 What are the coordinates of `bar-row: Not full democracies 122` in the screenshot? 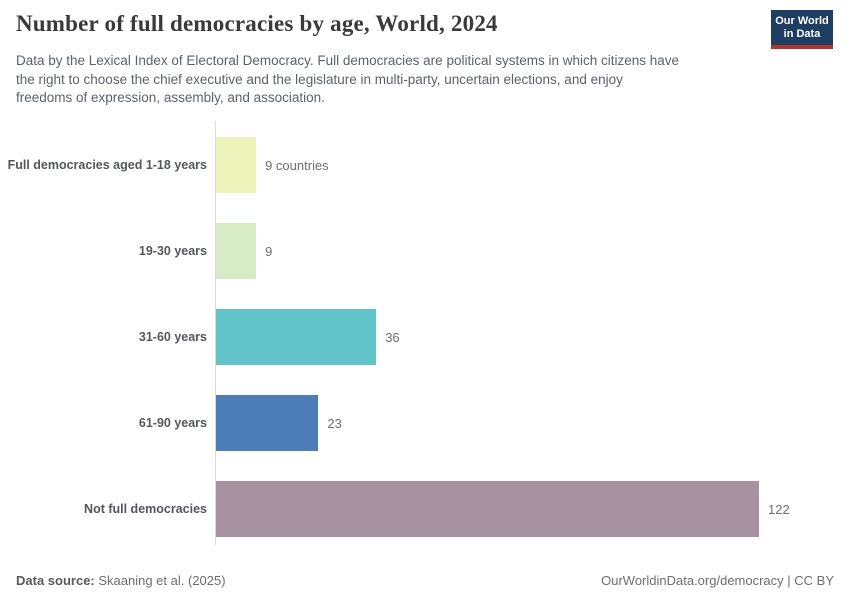 It's located at (425, 509).